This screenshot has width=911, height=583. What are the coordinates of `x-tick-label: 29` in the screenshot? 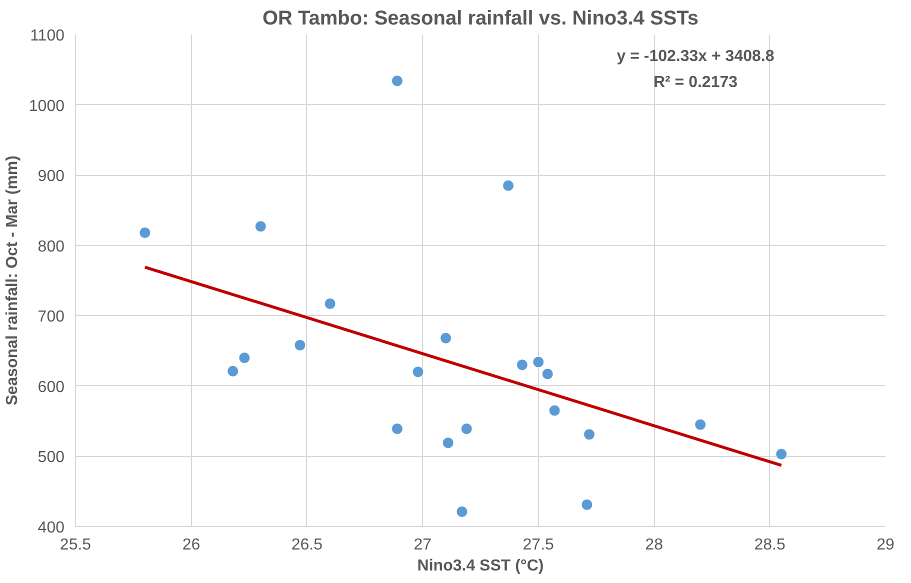 It's located at (885, 545).